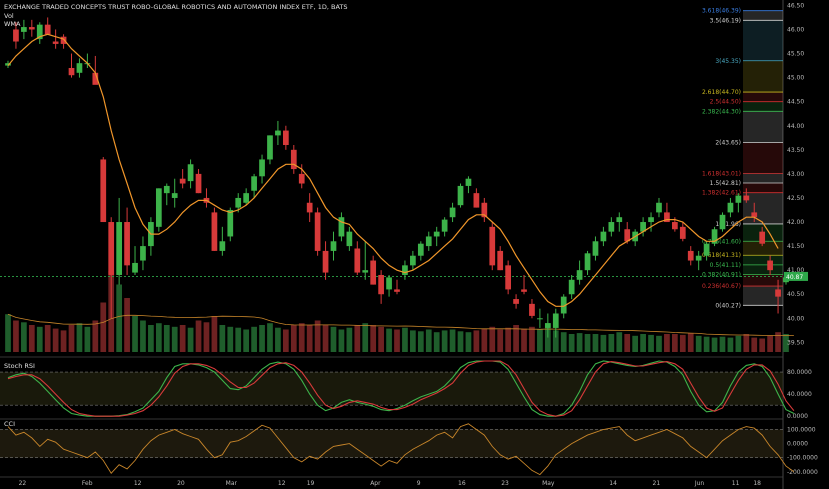 The width and height of the screenshot is (829, 489). Describe the element at coordinates (23, 483) in the screenshot. I see `time-tick-label: 22` at that location.